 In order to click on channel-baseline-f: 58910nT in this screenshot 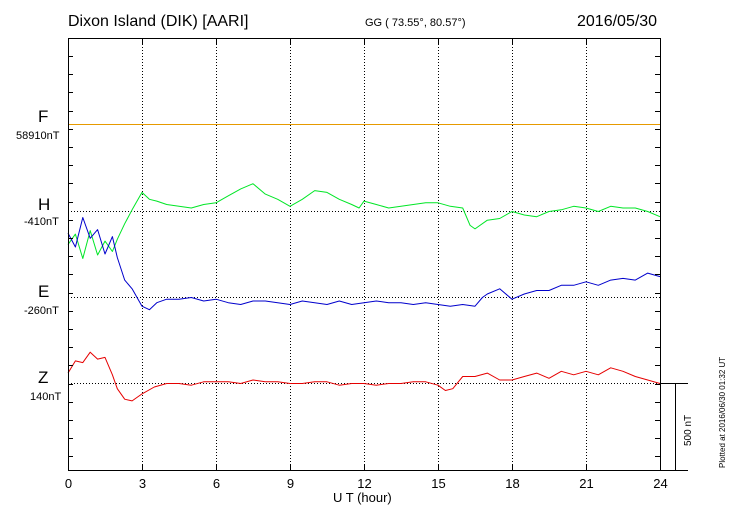, I will do `click(38, 136)`.